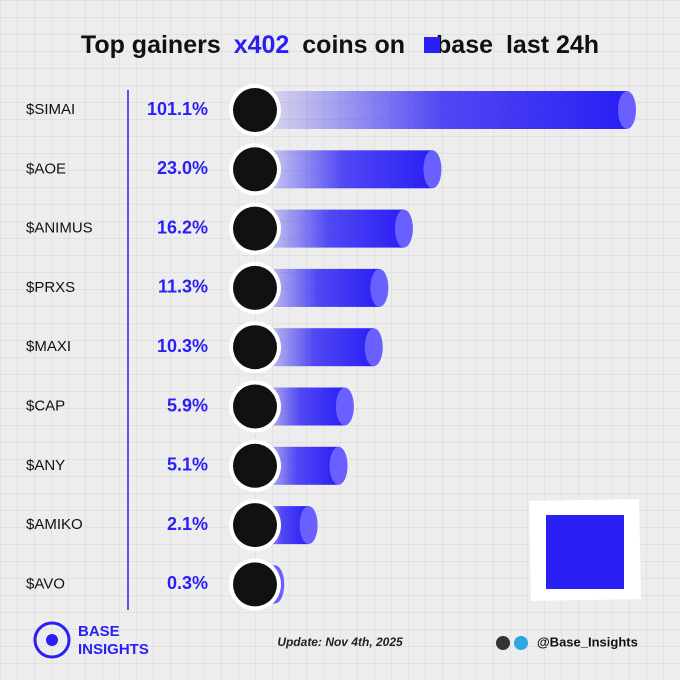 Image resolution: width=680 pixels, height=685 pixels. Describe the element at coordinates (50, 109) in the screenshot. I see `category-label: $SIMAI` at that location.